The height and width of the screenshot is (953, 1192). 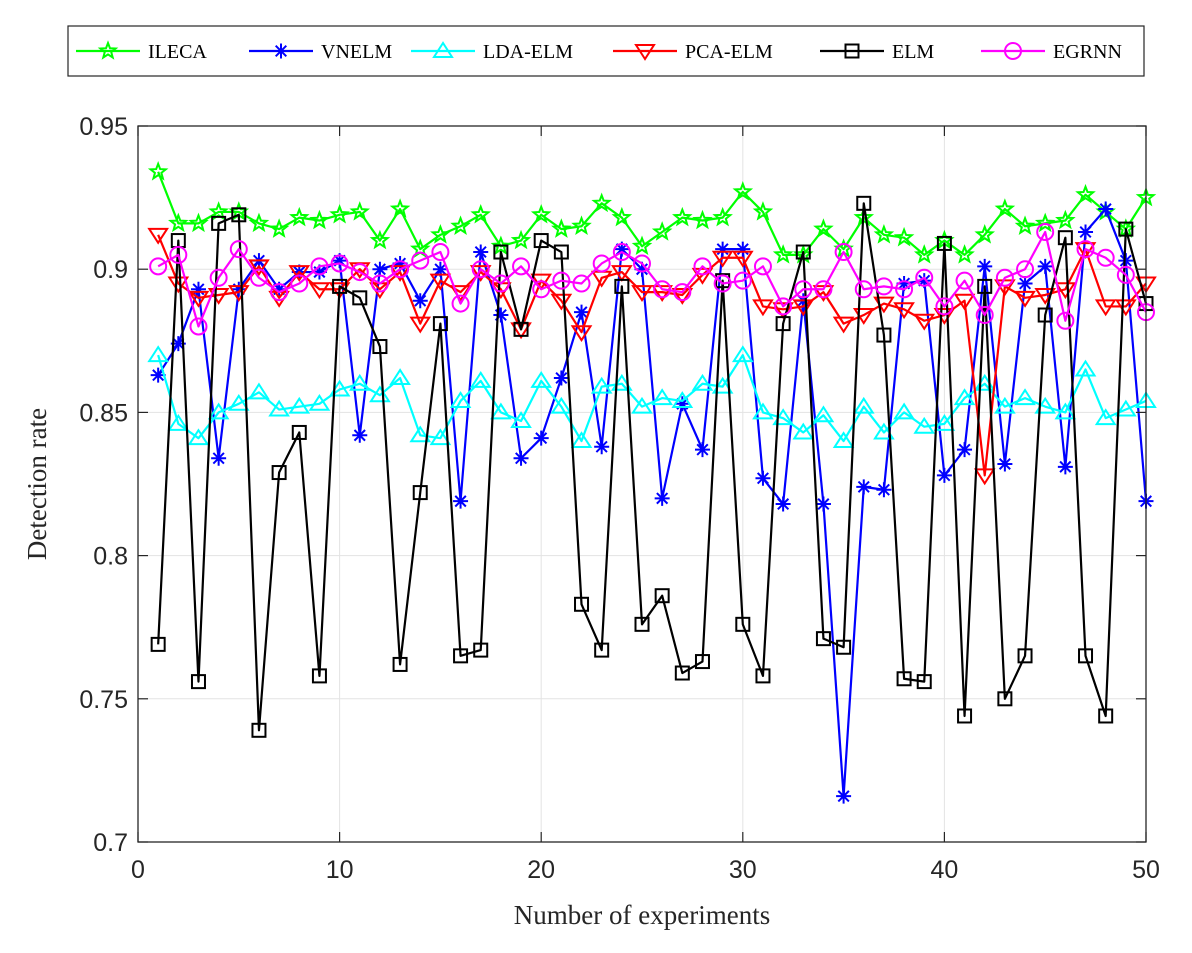 I want to click on legend-entry-egrnn: EGRNN, so click(x=1051, y=52).